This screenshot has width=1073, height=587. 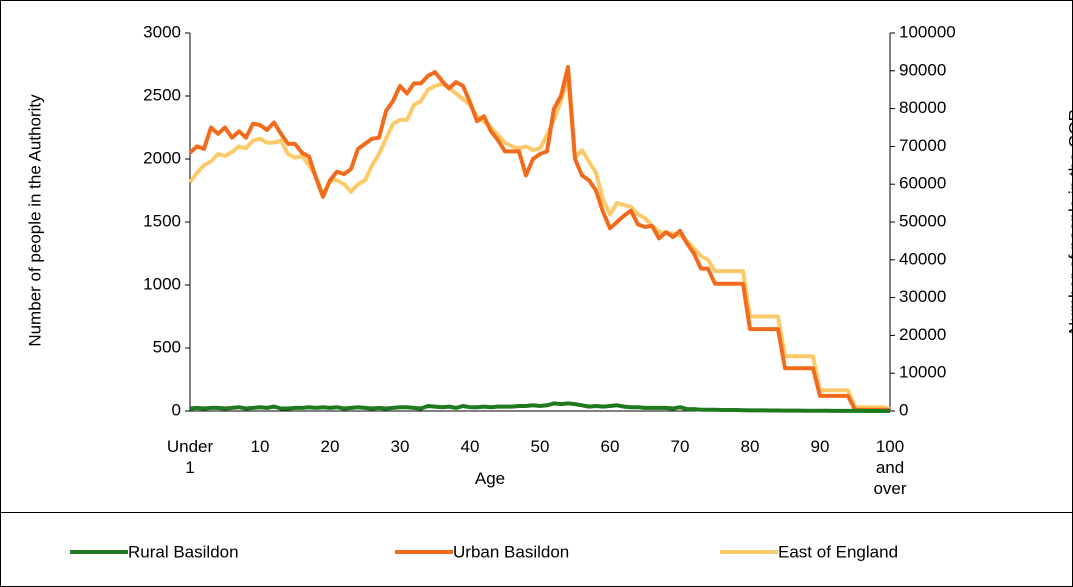 I want to click on y2-tick-label: 10000, so click(x=922, y=372).